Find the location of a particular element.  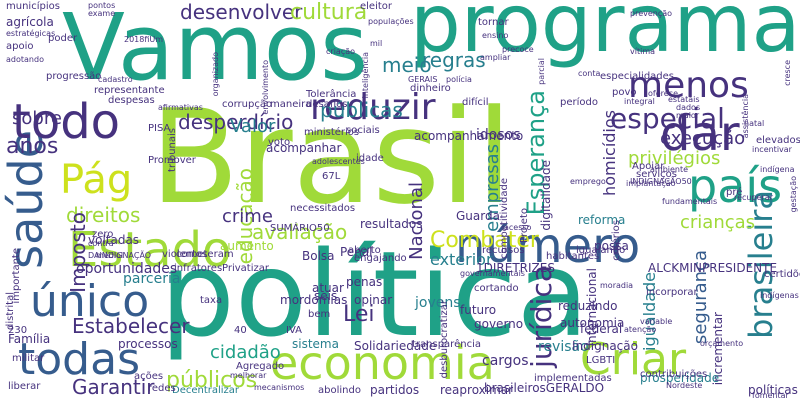

word-pag: Pág is located at coordinates (96, 180).